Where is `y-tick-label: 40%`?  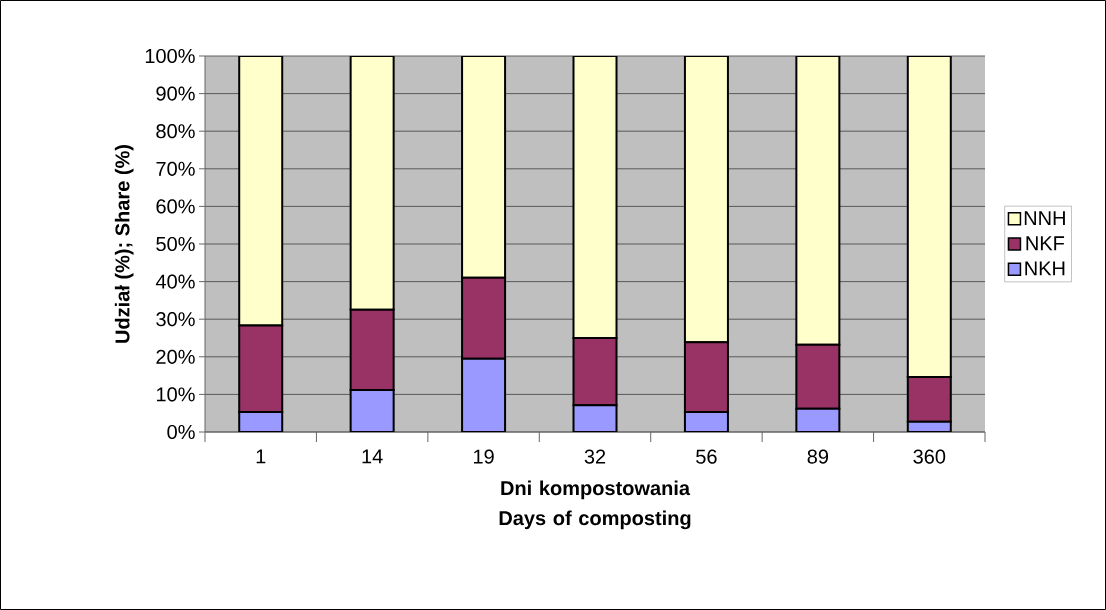 y-tick-label: 40% is located at coordinates (175, 281).